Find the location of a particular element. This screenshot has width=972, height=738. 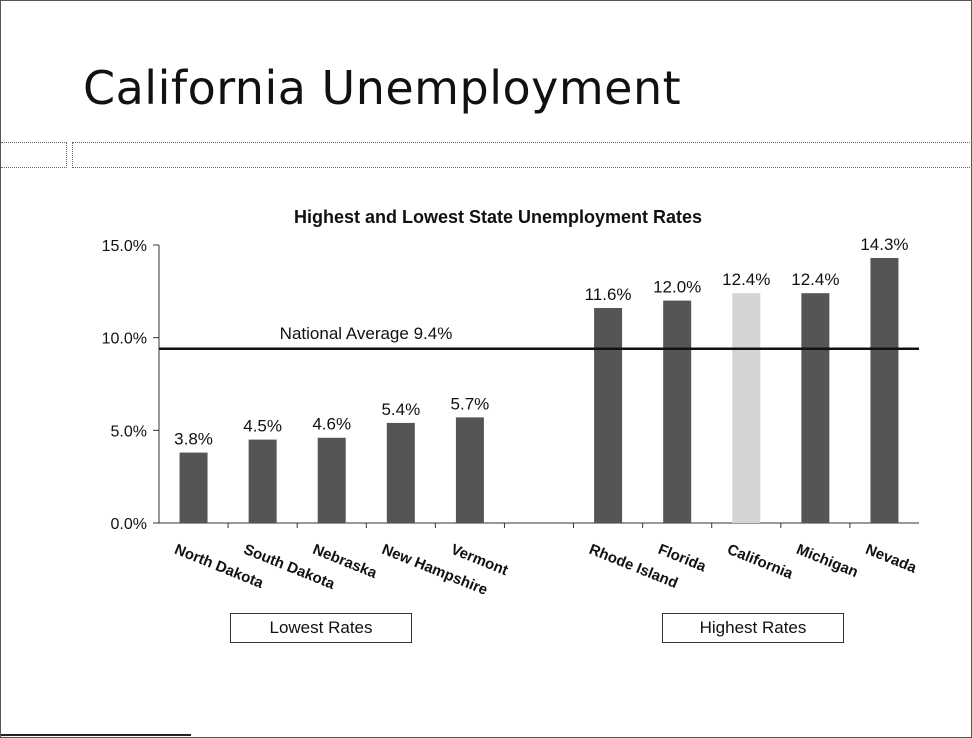

data-label: 12.0% is located at coordinates (677, 287).